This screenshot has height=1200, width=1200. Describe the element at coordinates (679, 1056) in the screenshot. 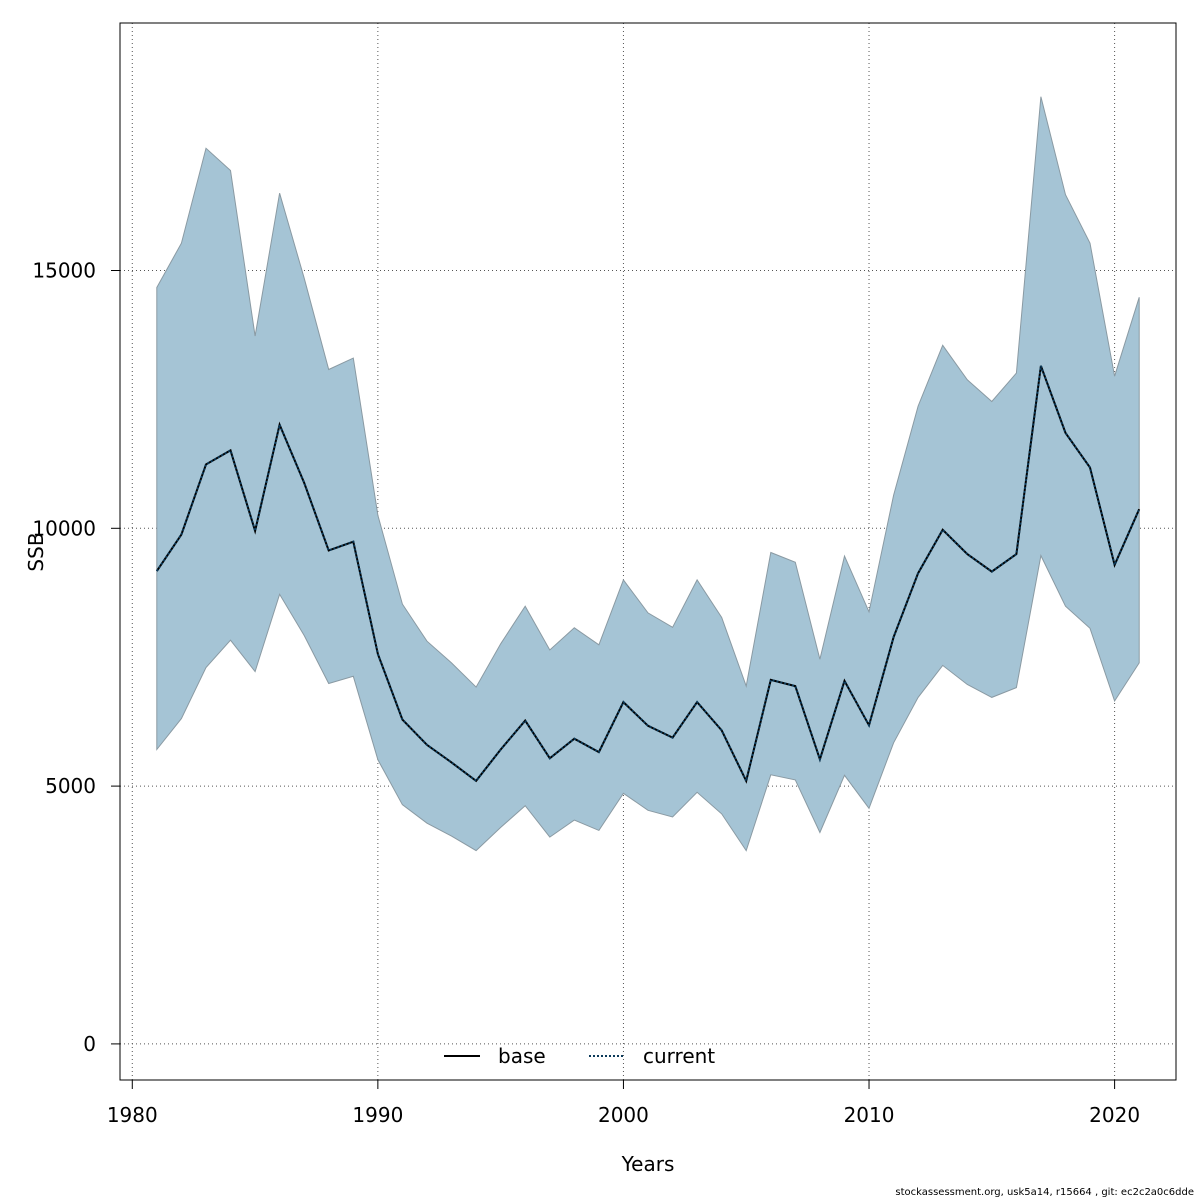

I see `legend-current-label: current` at that location.